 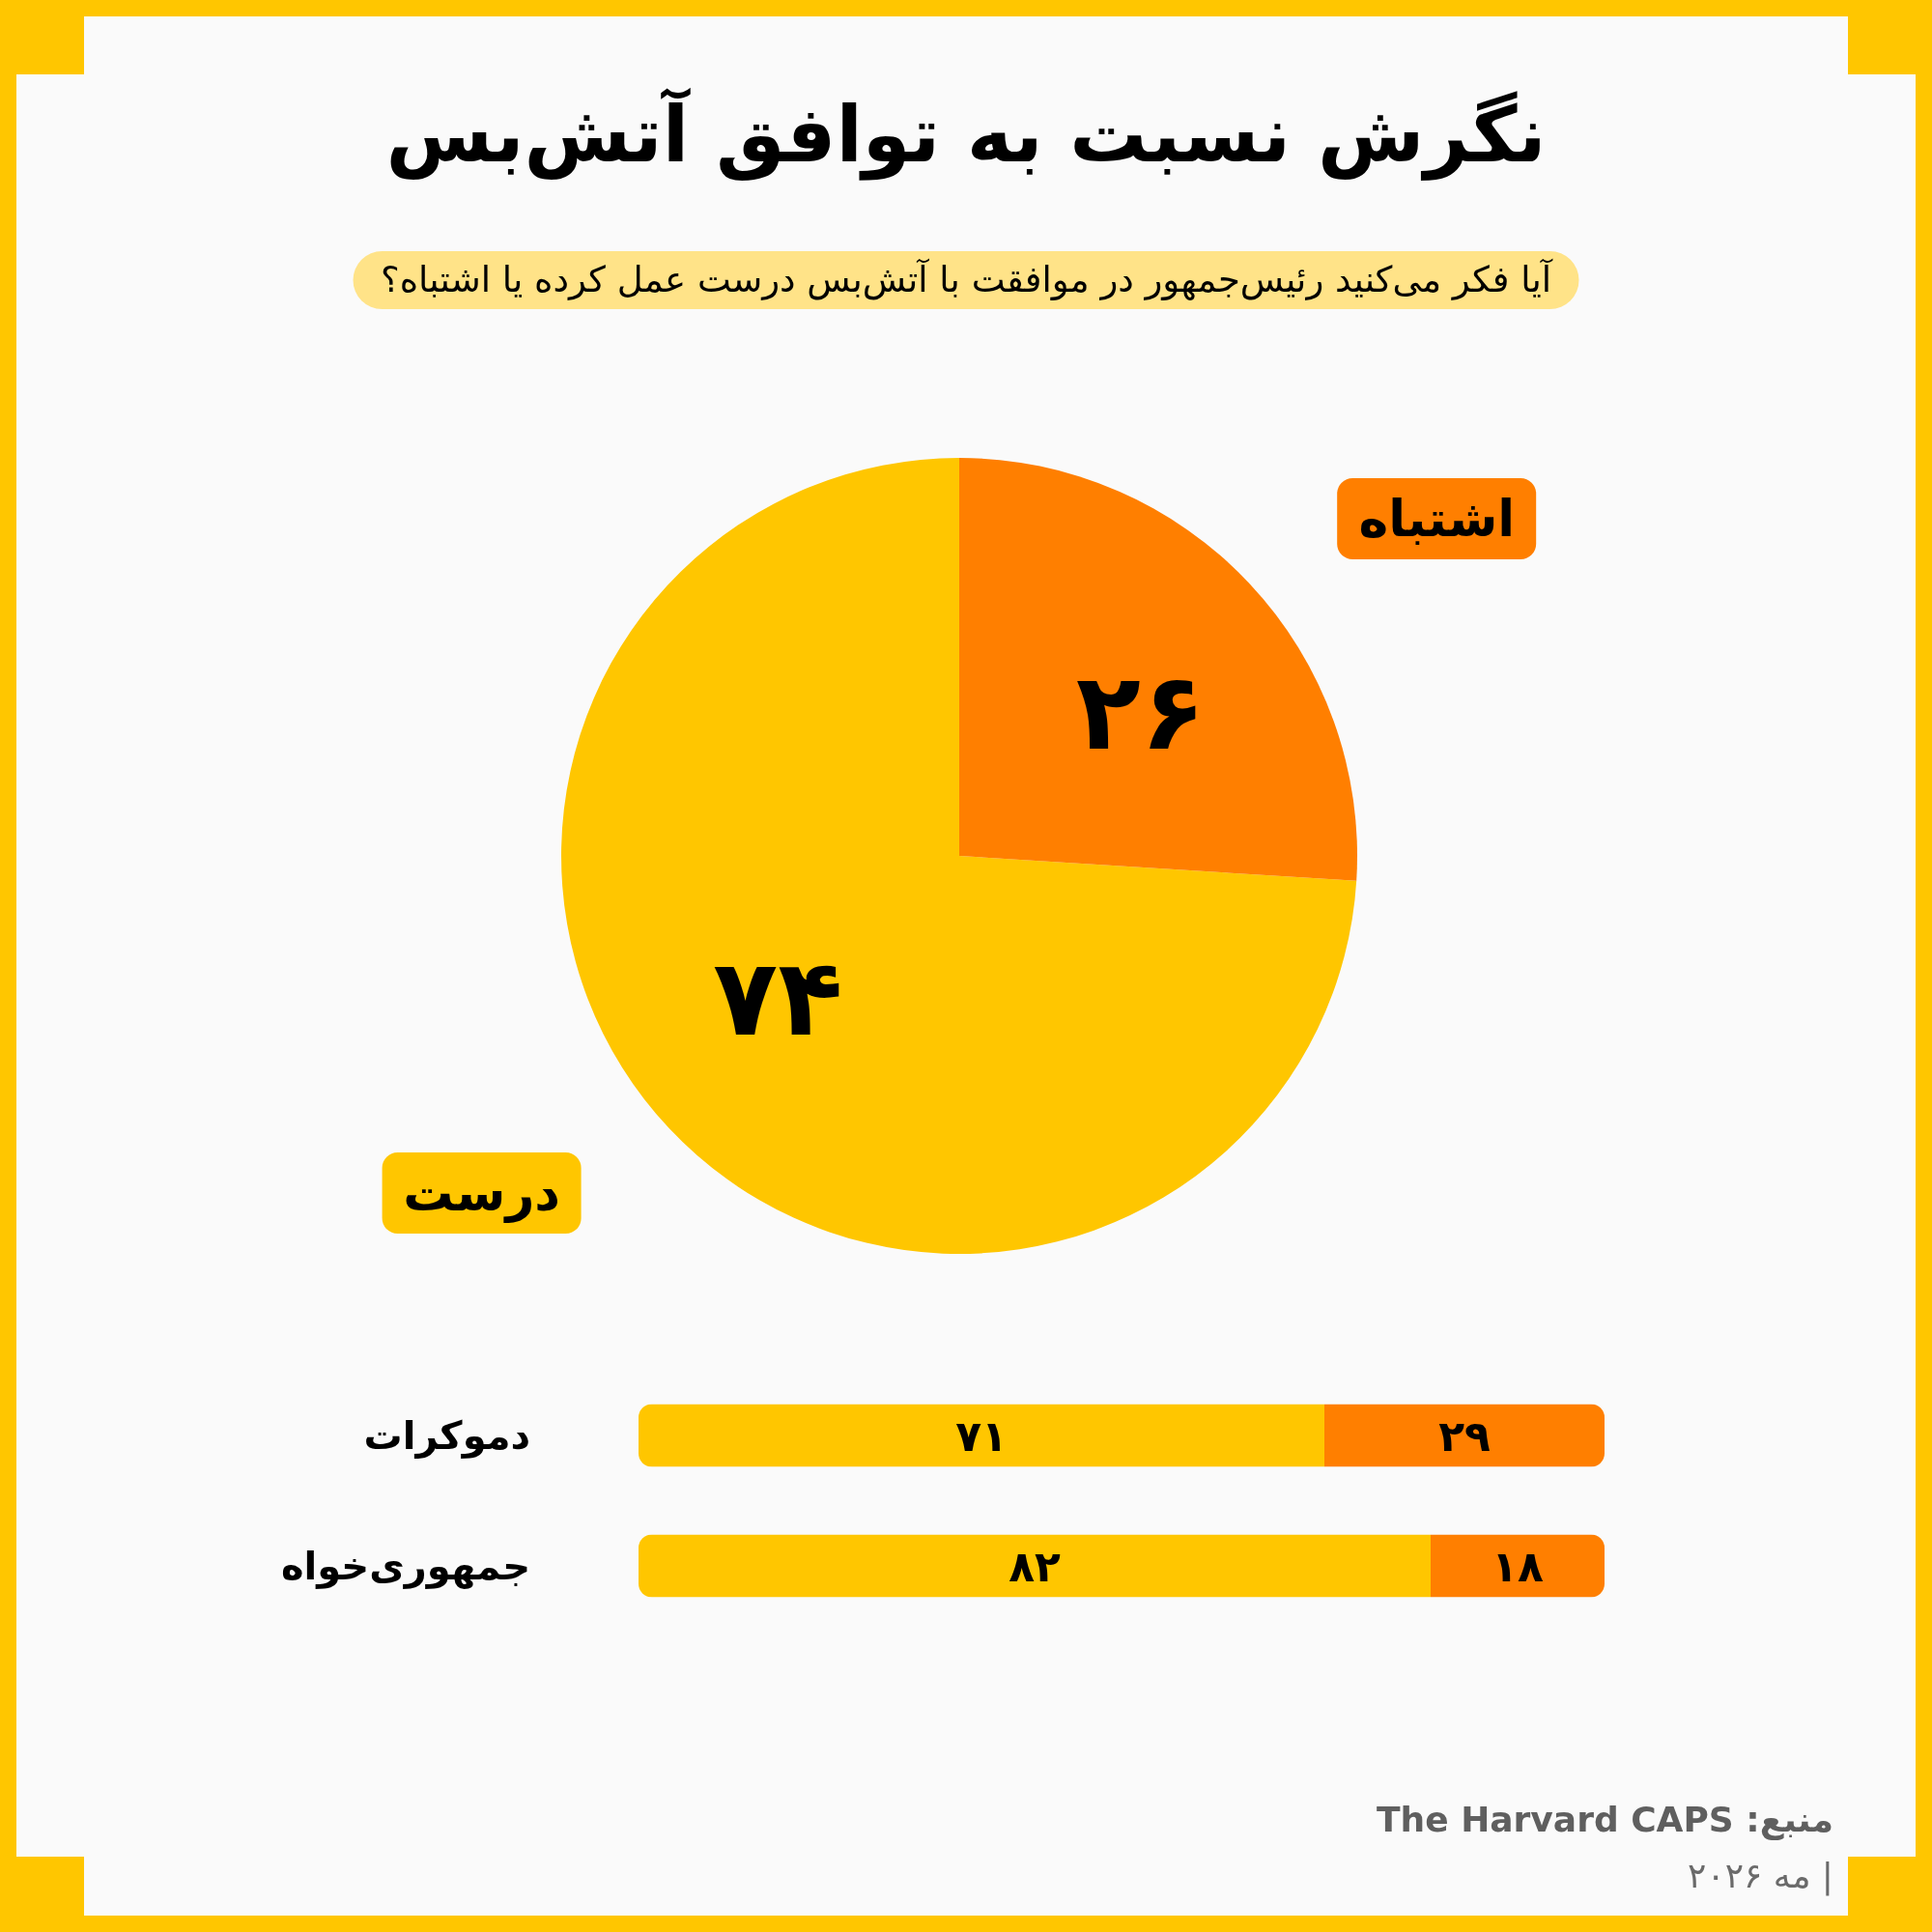 I want to click on y-tick-label: جمهوری‌خواه, so click(x=405, y=1566).